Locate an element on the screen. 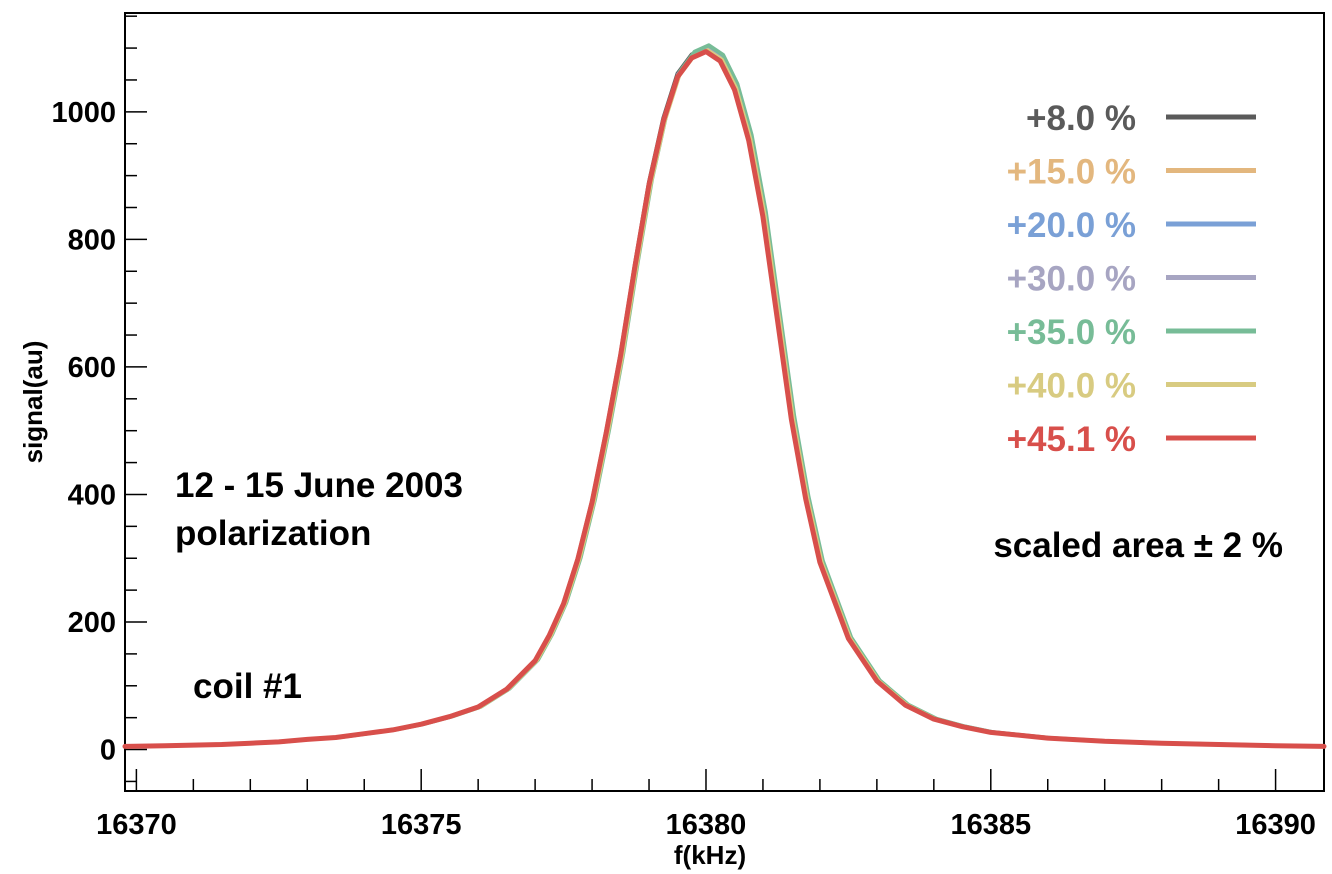 The image size is (1332, 874). legend-label: +40.0 % is located at coordinates (1071, 386).